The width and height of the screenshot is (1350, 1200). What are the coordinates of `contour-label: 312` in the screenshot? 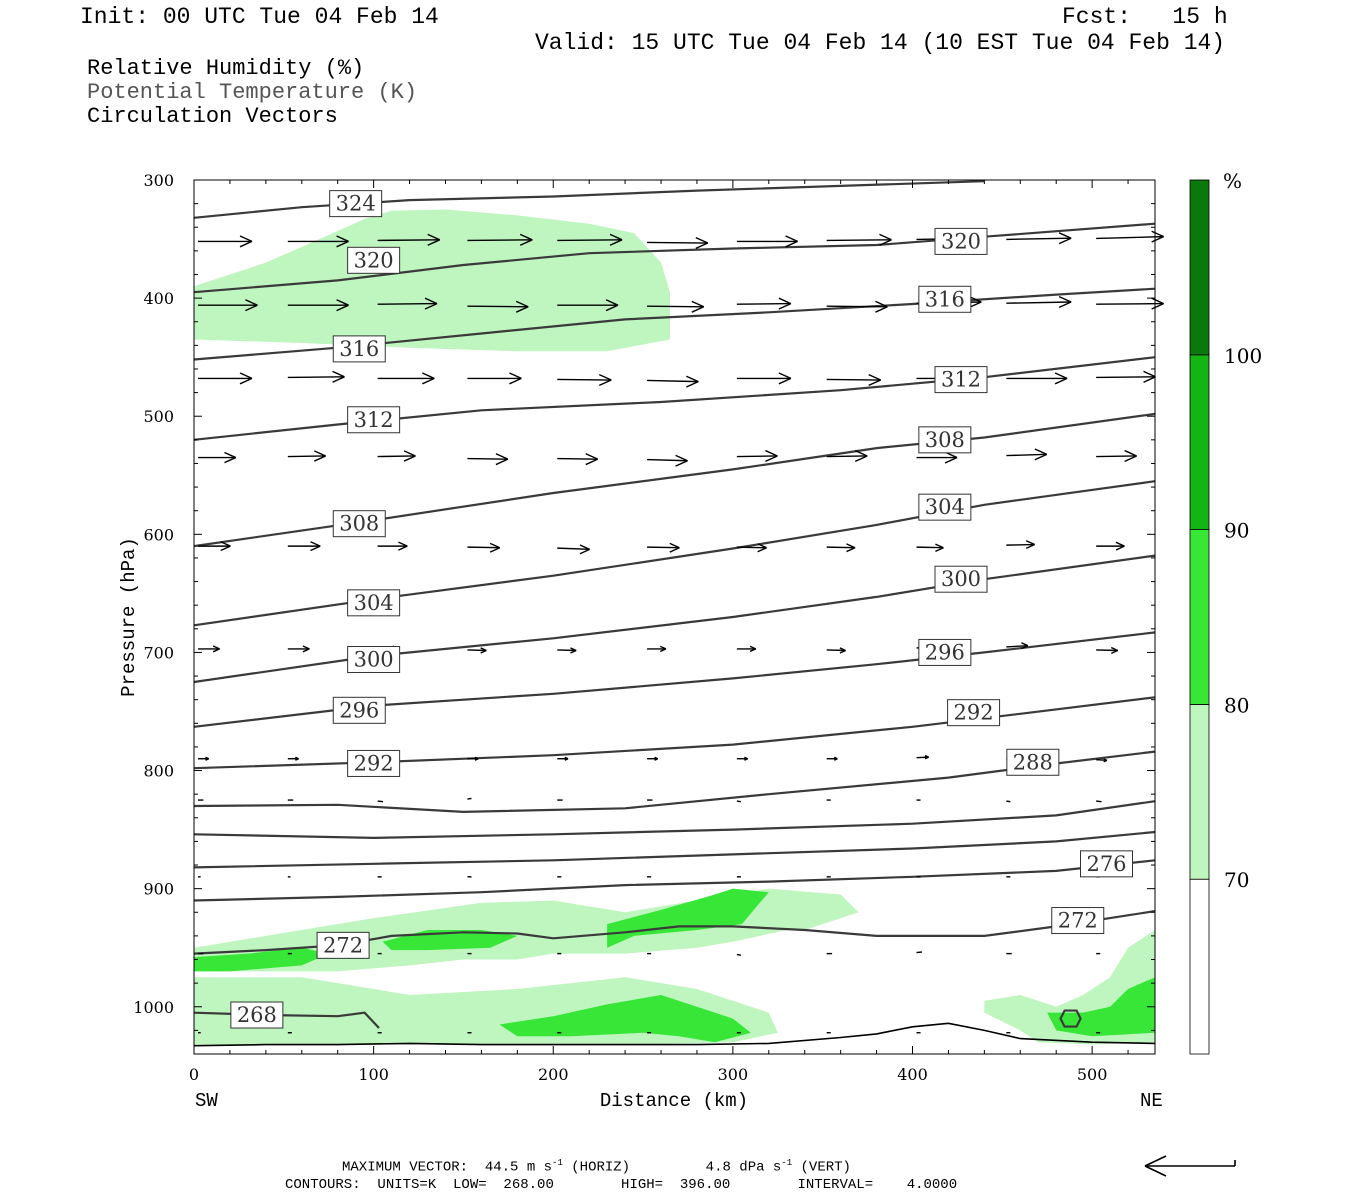 It's located at (961, 380).